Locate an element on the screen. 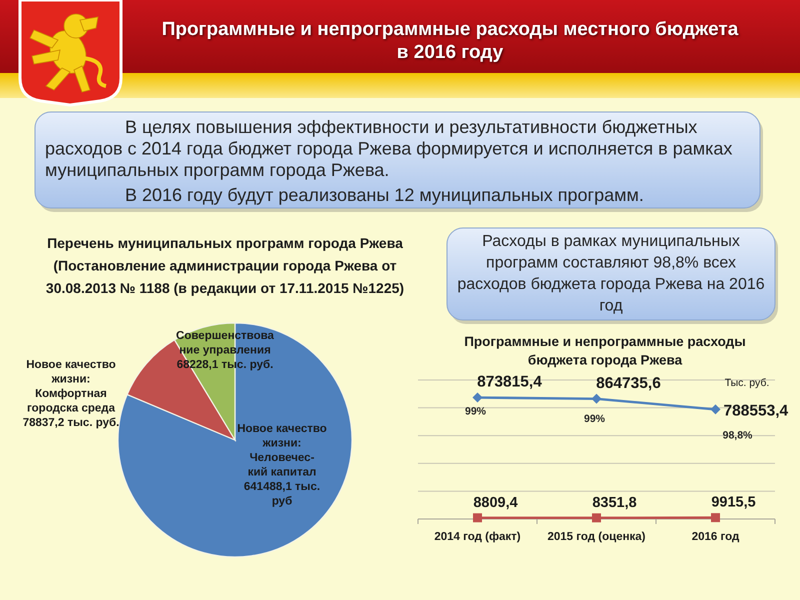 The image size is (800, 600). data-label: 8809,4 is located at coordinates (495, 502).